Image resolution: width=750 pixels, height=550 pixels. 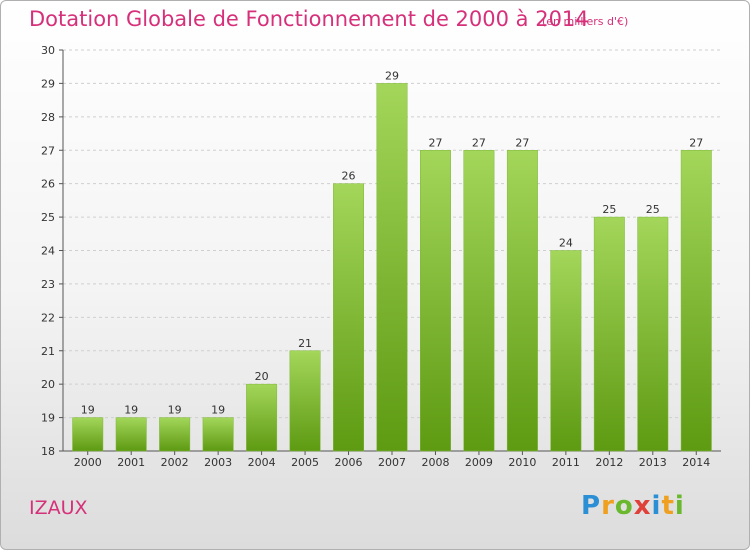 I want to click on x-tick-label: 2002, so click(x=175, y=462).